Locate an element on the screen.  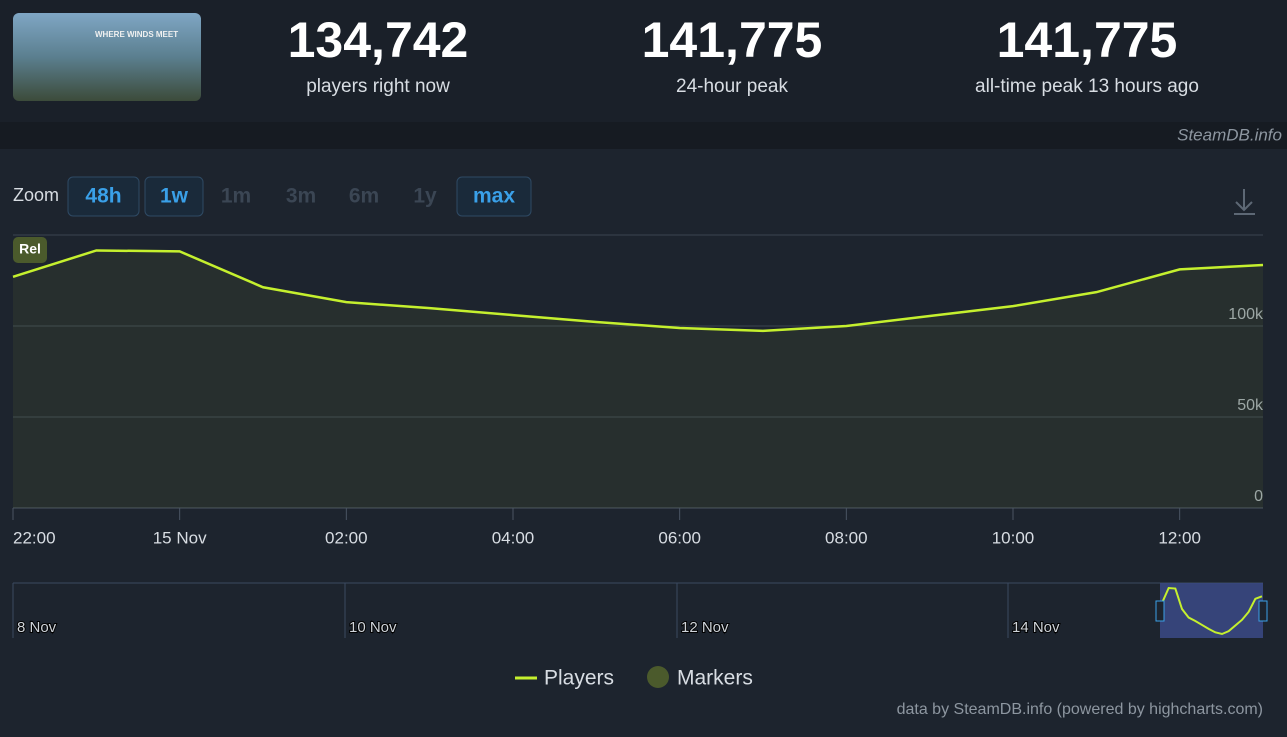
zoom-button-label: max is located at coordinates (494, 196).